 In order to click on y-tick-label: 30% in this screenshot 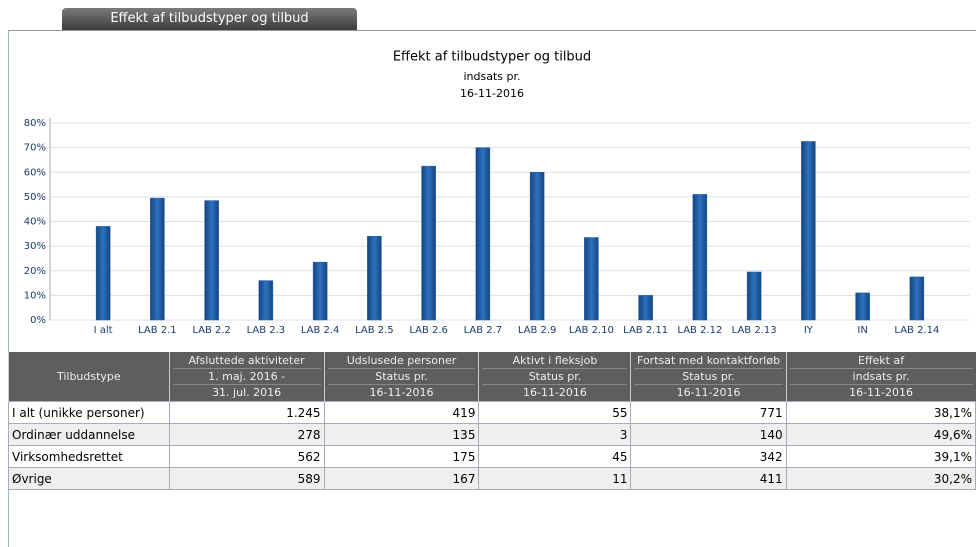, I will do `click(35, 246)`.